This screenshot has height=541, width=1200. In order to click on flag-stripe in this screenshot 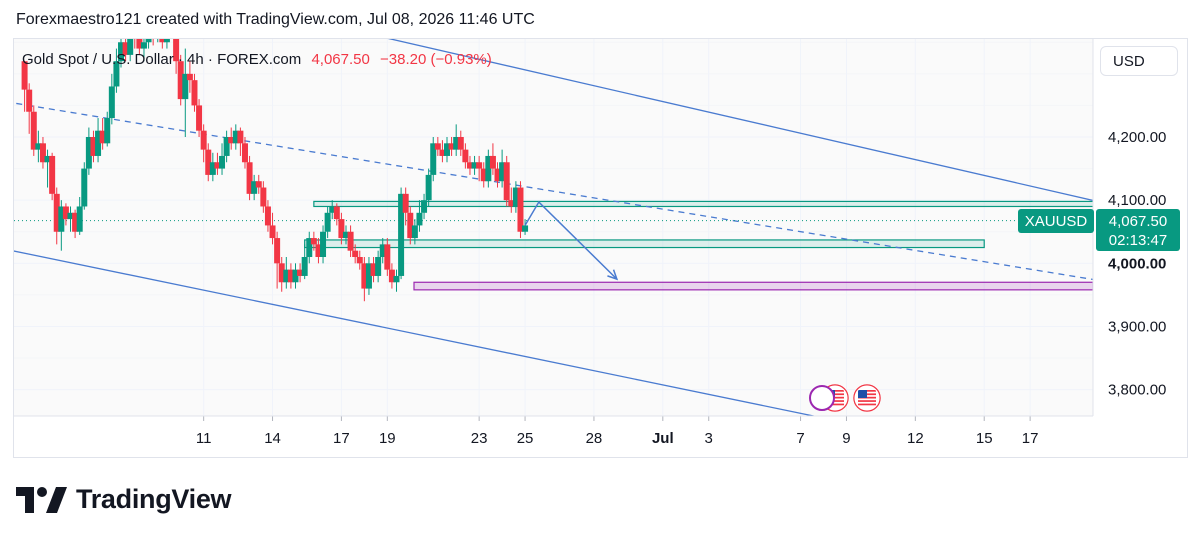, I will do `click(835, 404)`.